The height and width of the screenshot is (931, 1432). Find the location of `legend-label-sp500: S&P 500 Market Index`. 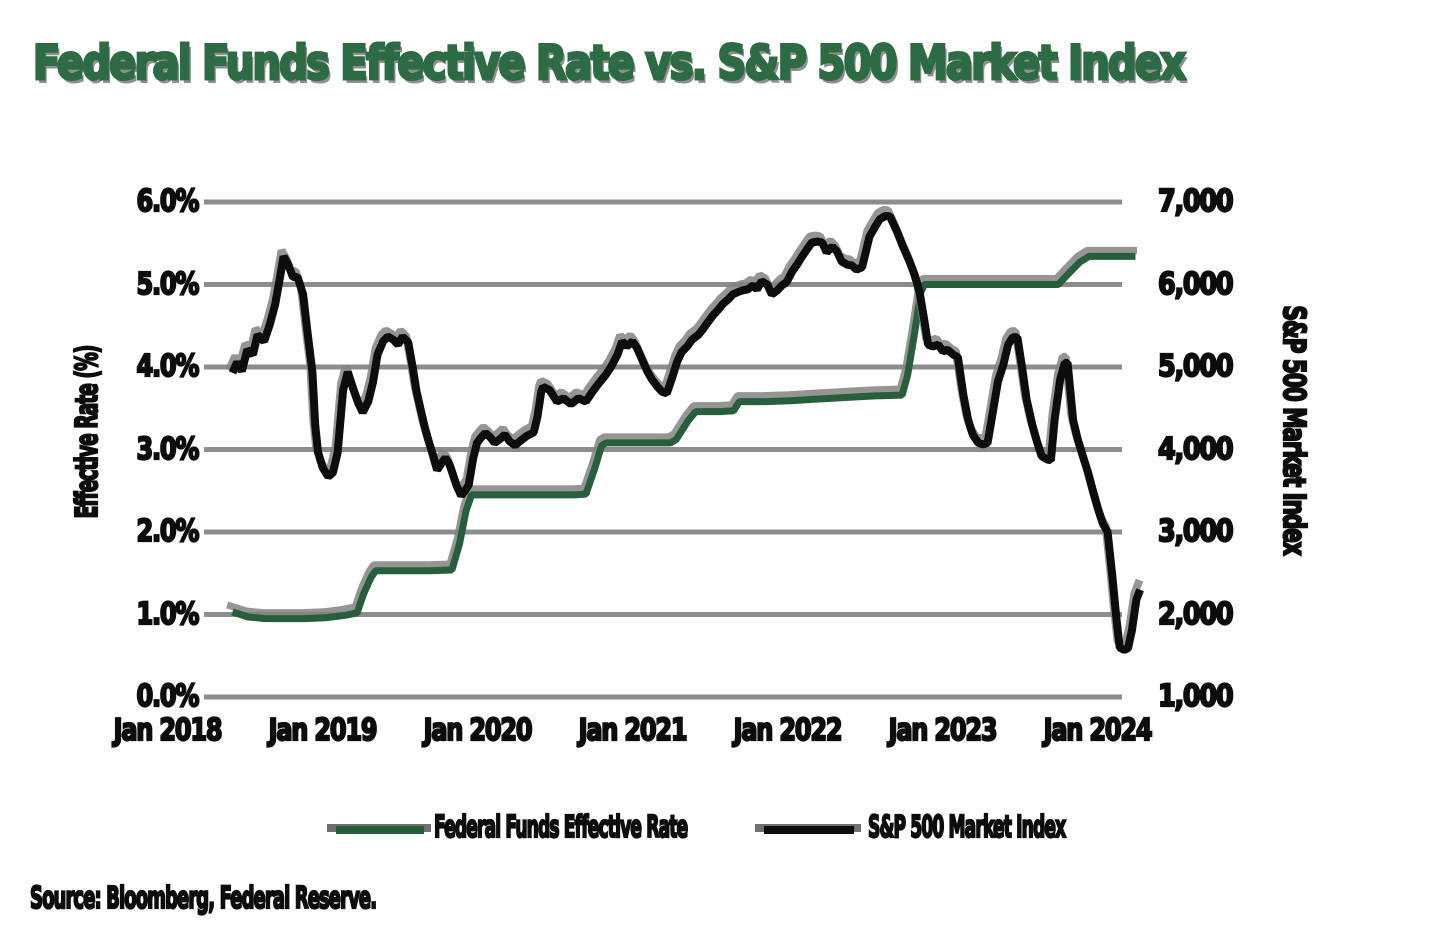

legend-label-sp500: S&P 500 Market Index is located at coordinates (966, 827).